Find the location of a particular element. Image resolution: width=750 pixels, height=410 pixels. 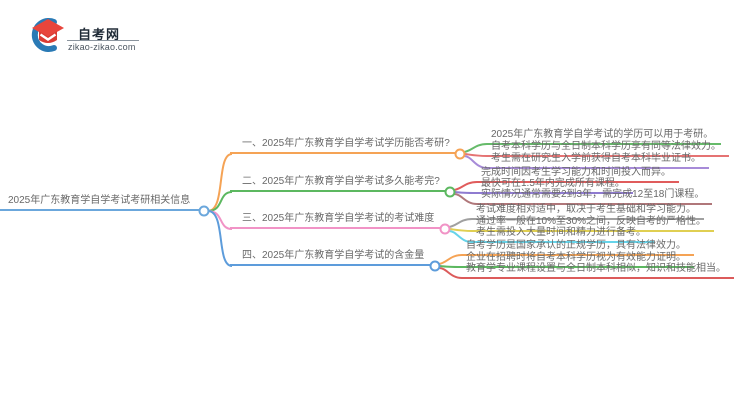

mindmap-branch-4: 四、2025年广东教育学自学考试的含金量 is located at coordinates (330, 258).